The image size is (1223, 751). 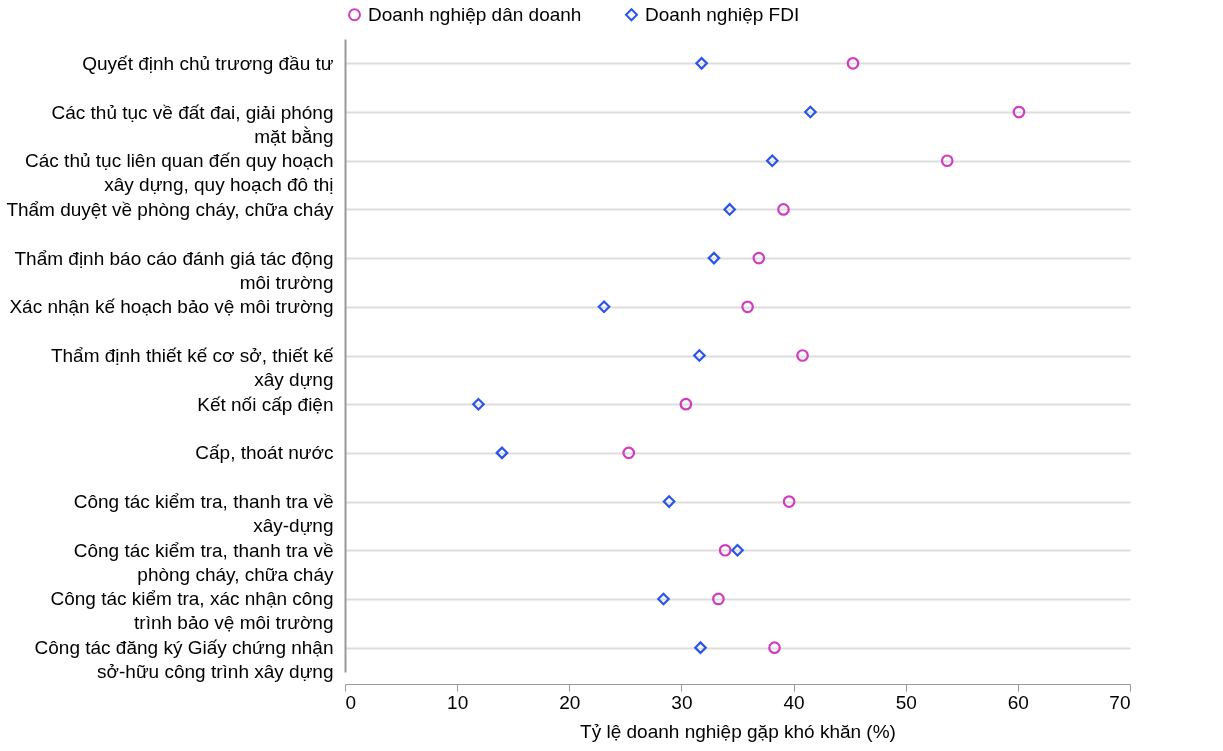 I want to click on y-tick-label: Thẩm định báo cáo đánh giá tác động môi trường, so click(x=174, y=270).